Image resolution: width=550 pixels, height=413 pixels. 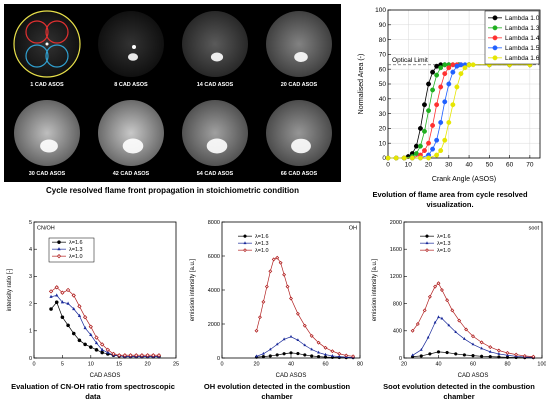 I want to click on flame-frame: 1 CAD ASOS, so click(x=47, y=48).